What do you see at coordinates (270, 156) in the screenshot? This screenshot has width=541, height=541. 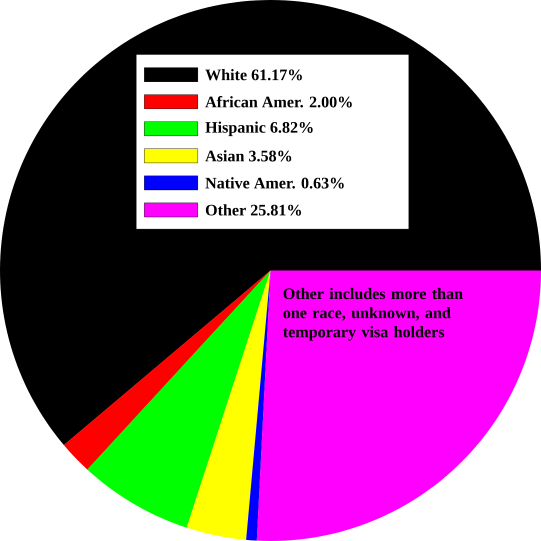 I see `data-label: 3.58%` at bounding box center [270, 156].